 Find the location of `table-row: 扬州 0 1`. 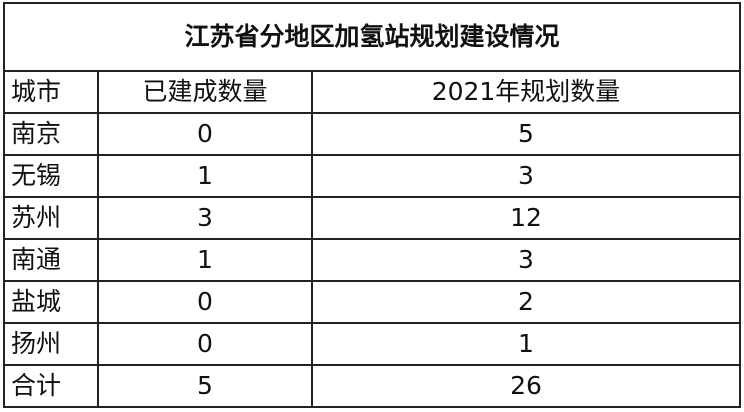

table-row: 扬州 0 1 is located at coordinates (372, 344).